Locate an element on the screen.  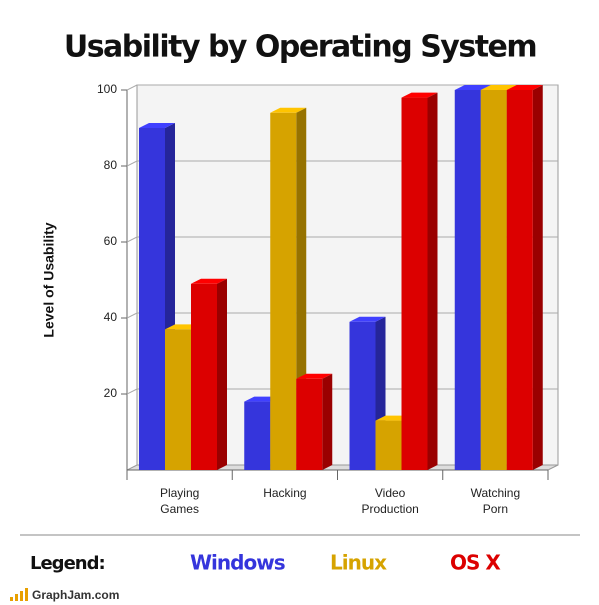
y-tick-label: 100 is located at coordinates (107, 89).